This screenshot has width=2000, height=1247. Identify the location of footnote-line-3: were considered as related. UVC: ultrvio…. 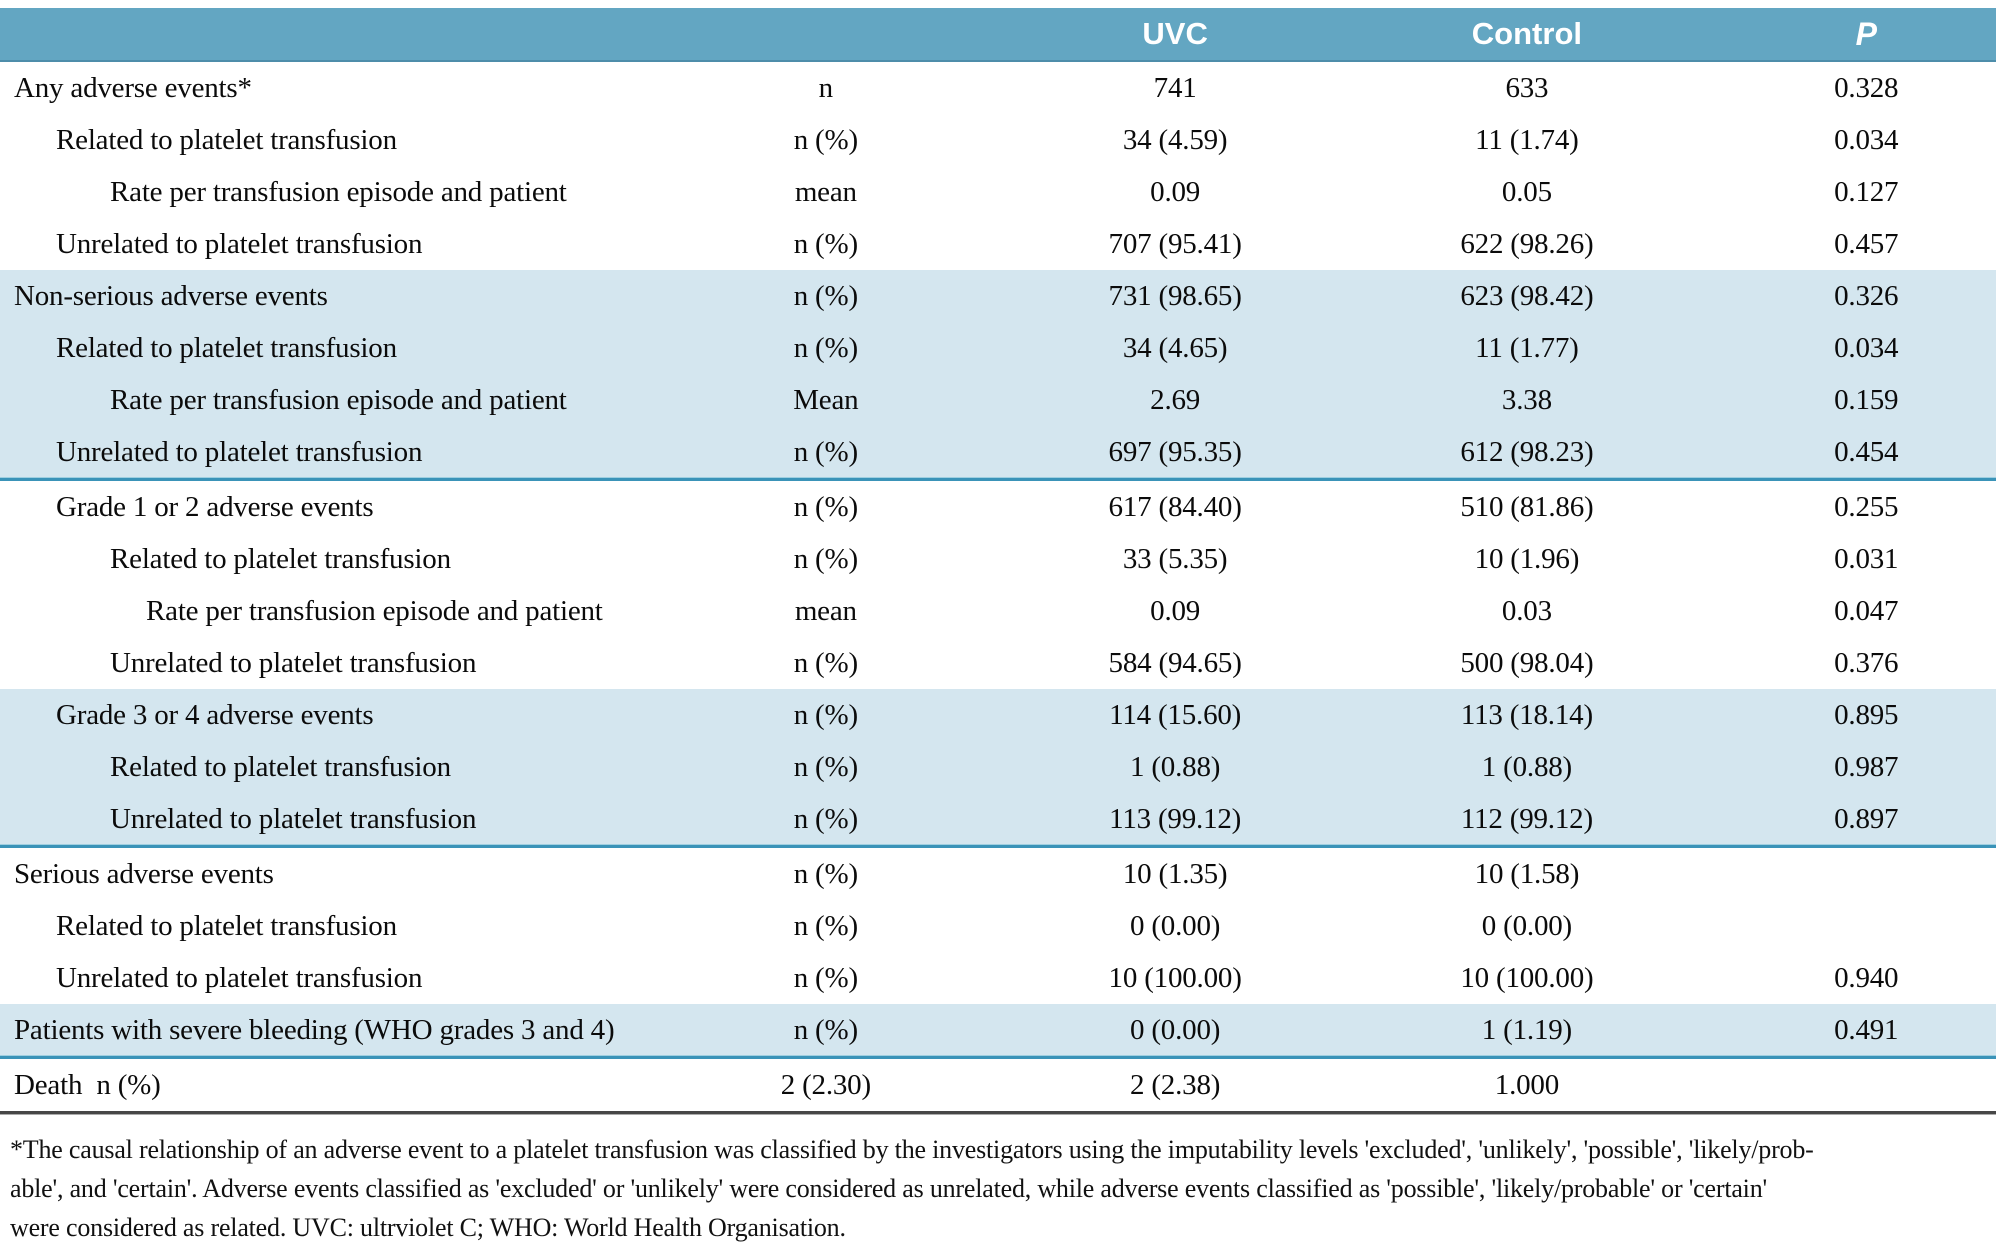
(428, 1227).